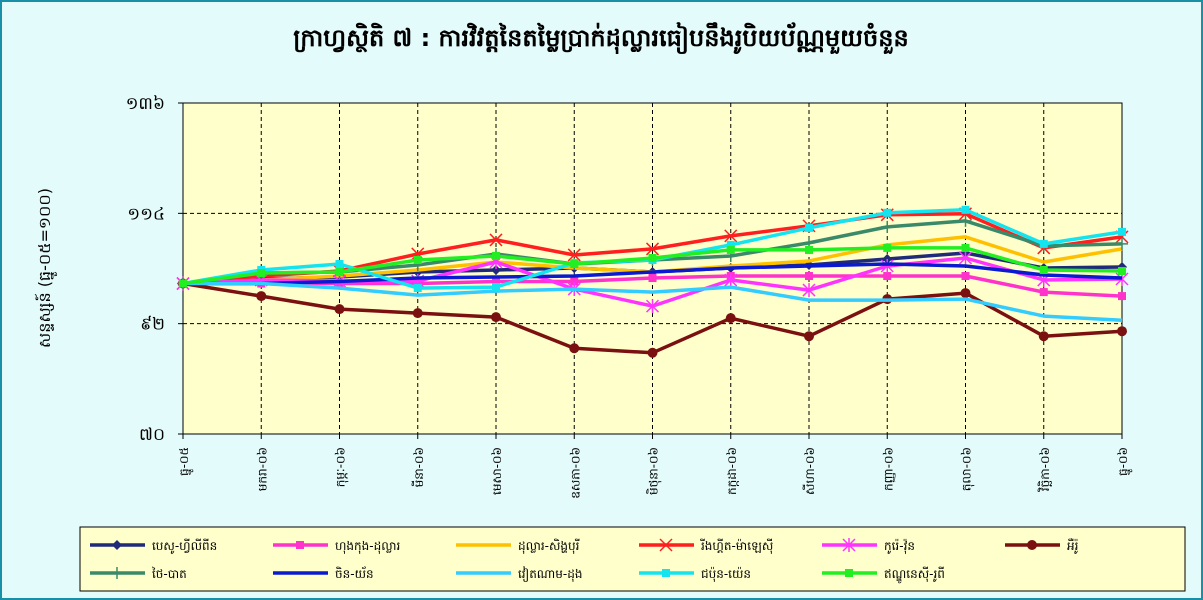  I want to click on x-tick-label: មិថុនា-០៦, so click(654, 471).